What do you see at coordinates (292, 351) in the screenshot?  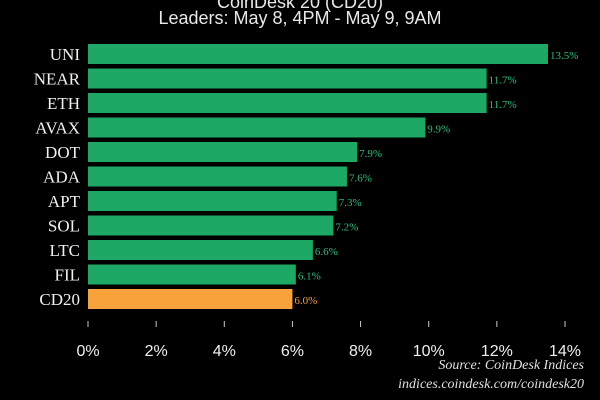 I see `x-tick-label: 6%` at bounding box center [292, 351].